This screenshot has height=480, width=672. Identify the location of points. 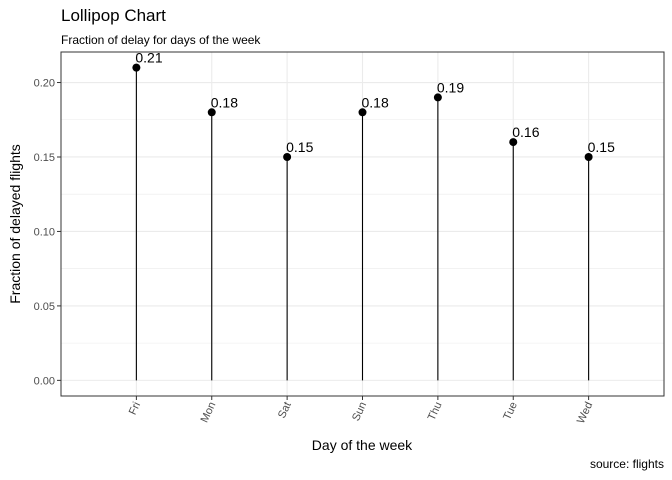
(362, 112).